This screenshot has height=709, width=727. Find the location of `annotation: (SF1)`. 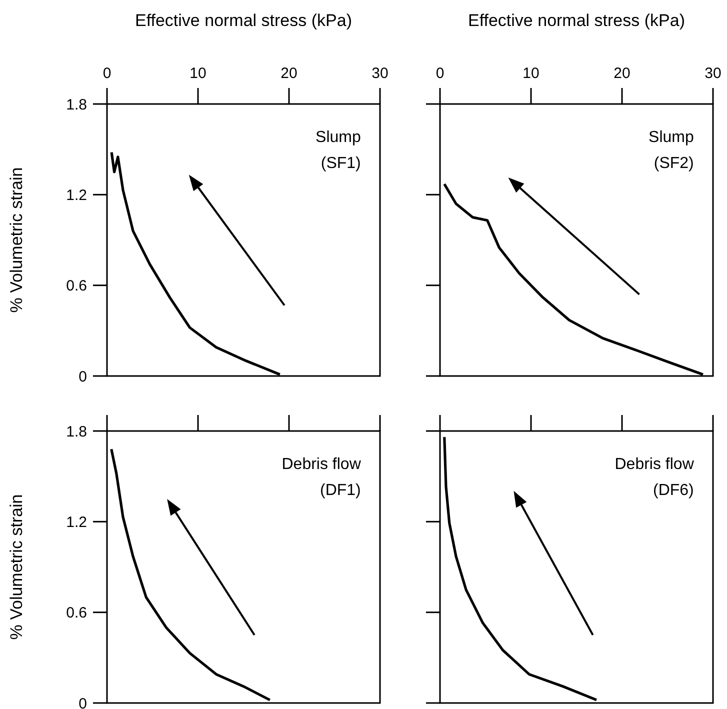

annotation: (SF1) is located at coordinates (340, 163).